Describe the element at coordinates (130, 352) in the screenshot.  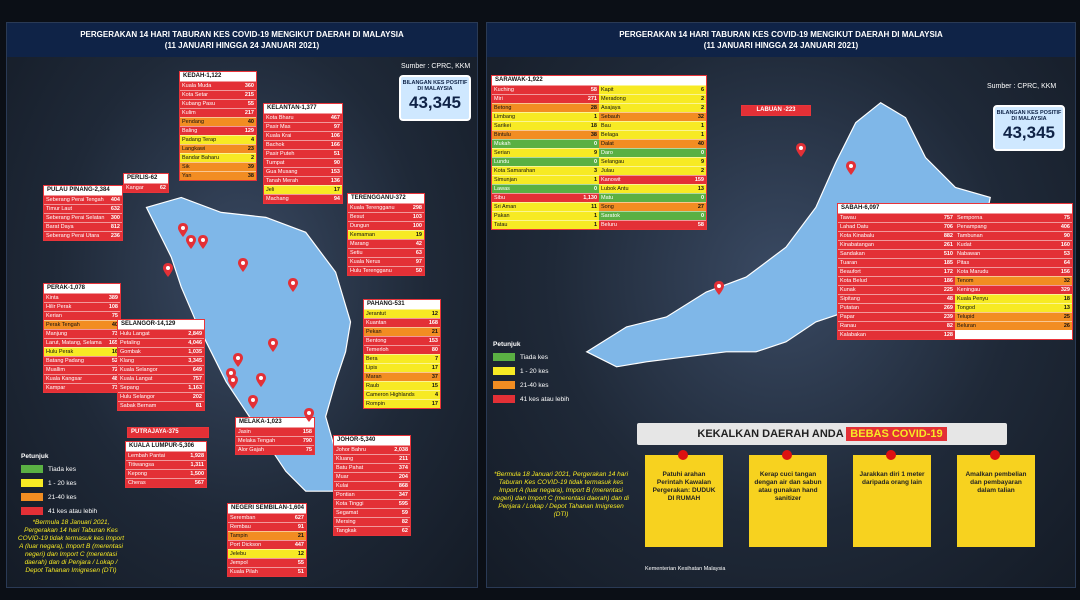
I see `district-name: Gombak` at that location.